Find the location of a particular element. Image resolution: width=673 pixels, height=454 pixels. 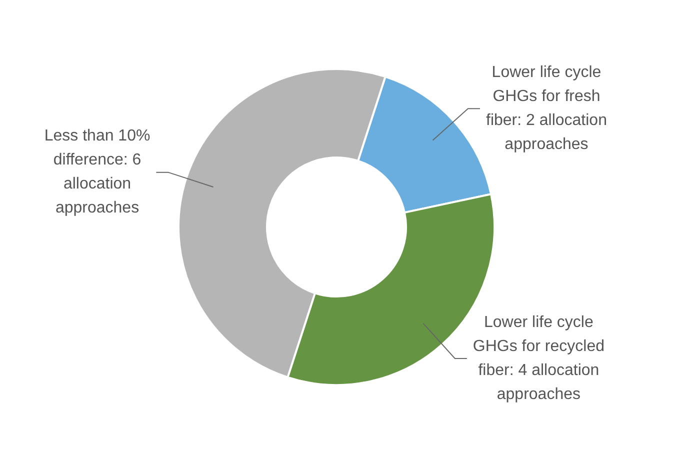

slice-label: Lower life cycle GHGs for recycled fiber: 4 allocation approaches is located at coordinates (538, 358).